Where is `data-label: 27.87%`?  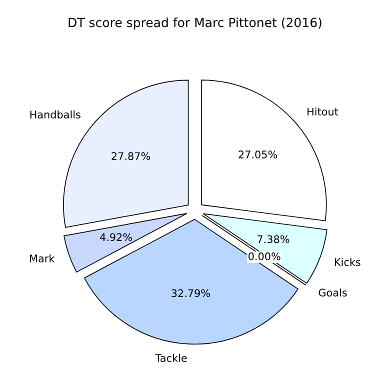 data-label: 27.87% is located at coordinates (131, 156).